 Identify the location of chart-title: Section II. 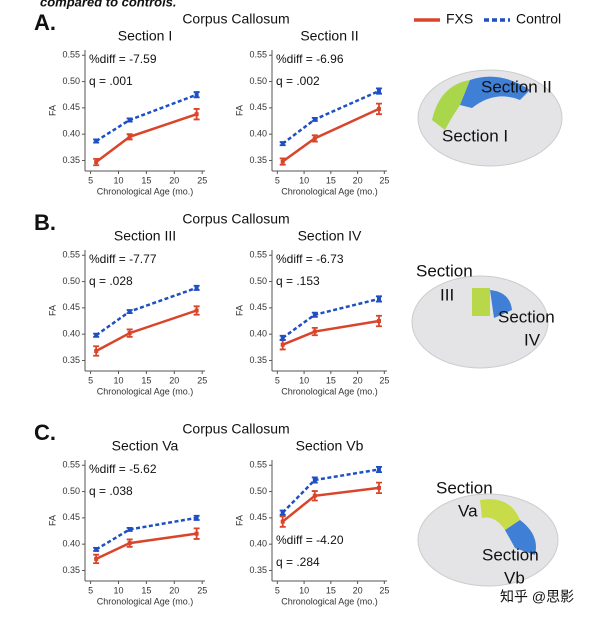
(329, 36).